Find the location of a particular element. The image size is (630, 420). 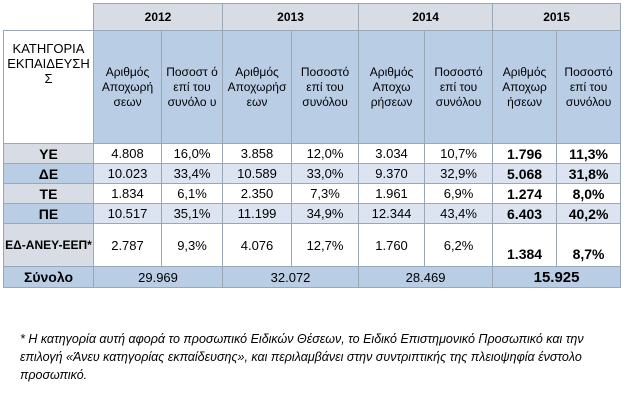

table-cell: 6,9% is located at coordinates (459, 193).